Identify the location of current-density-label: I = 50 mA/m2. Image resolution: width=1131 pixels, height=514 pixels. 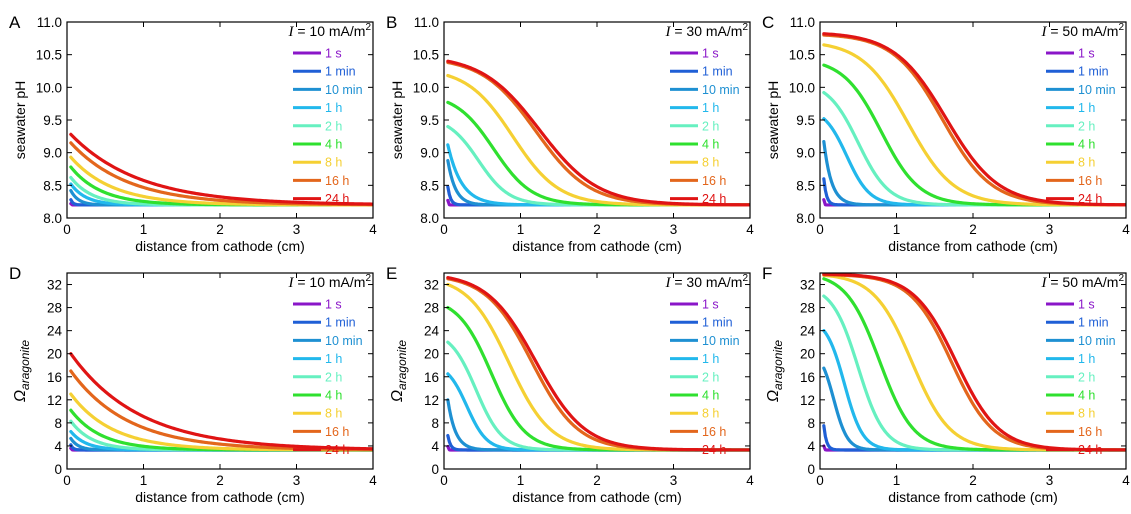
(1082, 282).